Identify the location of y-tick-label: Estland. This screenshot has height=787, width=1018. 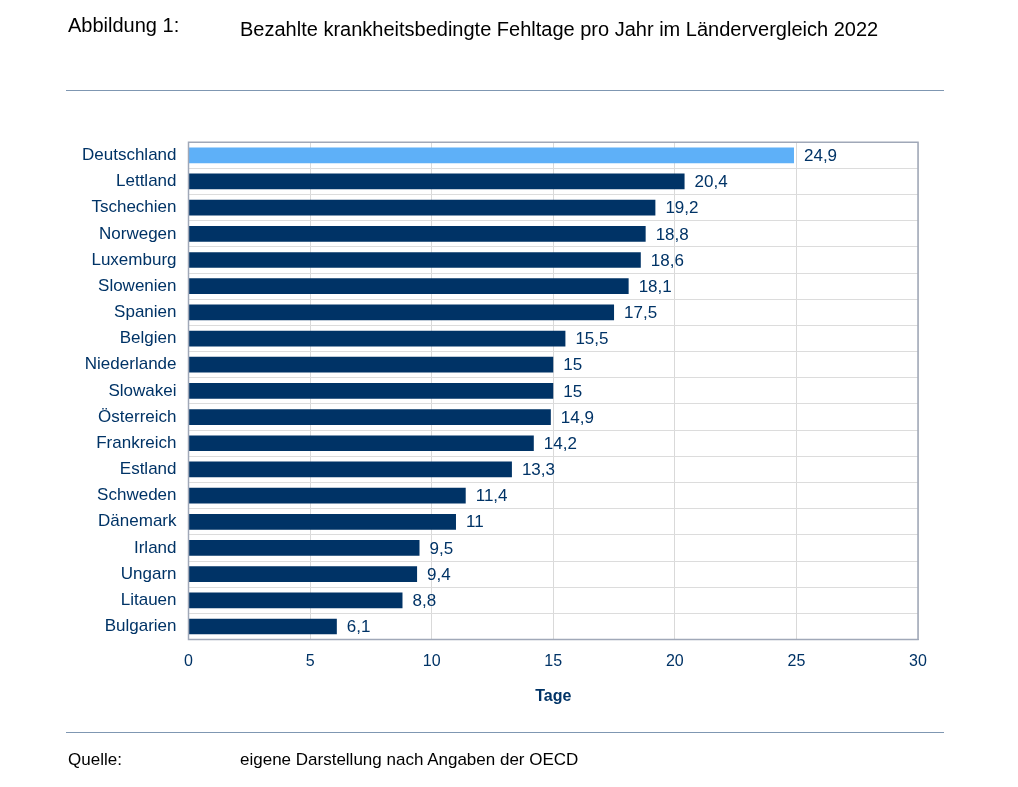
(148, 469).